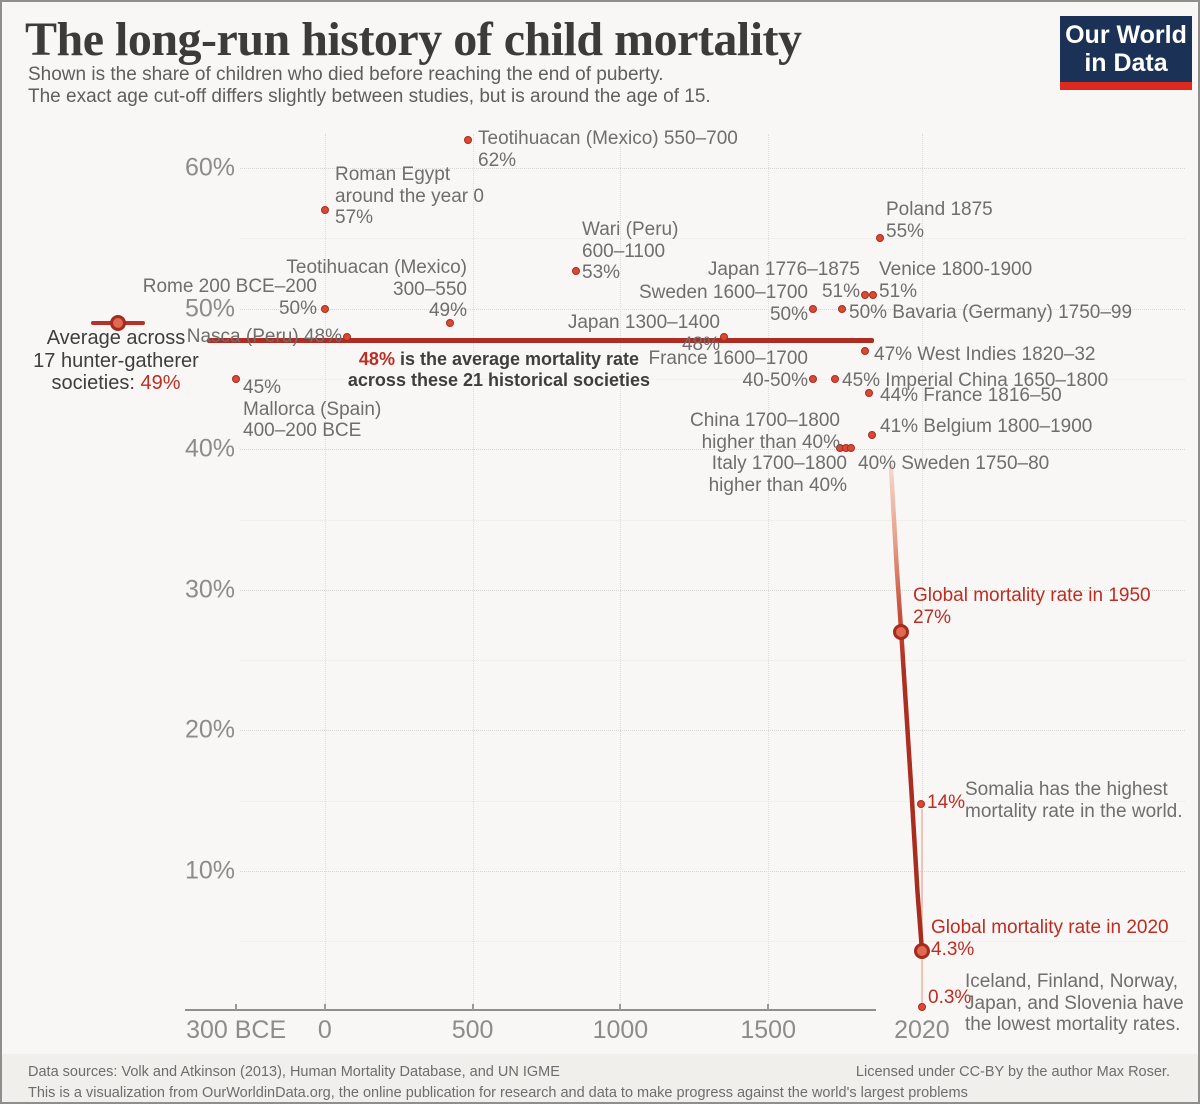 The image size is (1200, 1104). I want to click on imperial-china-label-line: 45% Imperial China 1650–1800, so click(975, 380).